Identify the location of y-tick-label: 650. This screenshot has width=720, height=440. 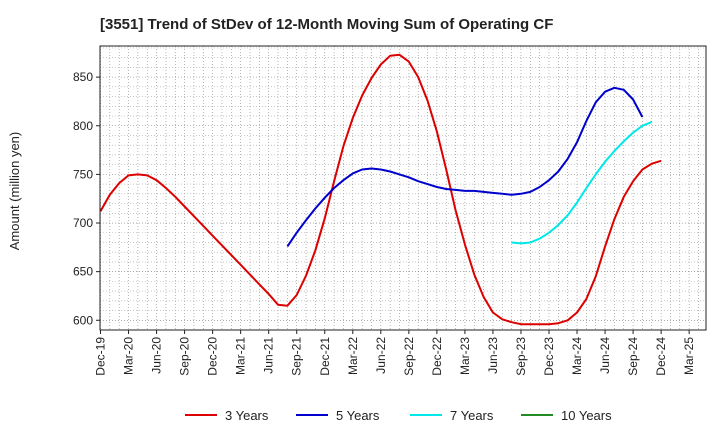
(83, 272).